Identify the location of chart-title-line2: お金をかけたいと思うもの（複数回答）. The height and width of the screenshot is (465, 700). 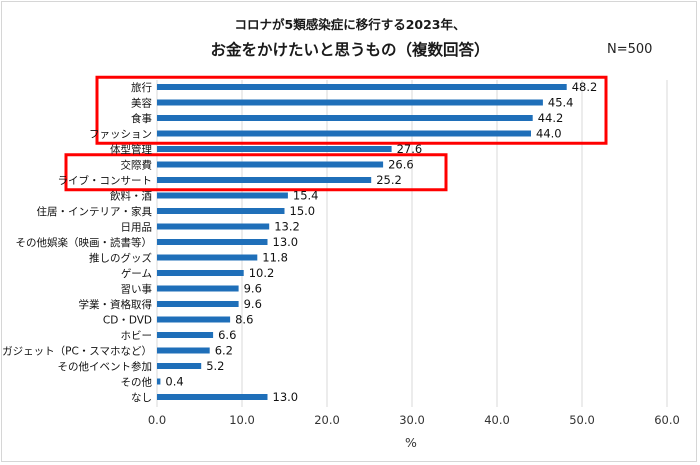
(350, 50).